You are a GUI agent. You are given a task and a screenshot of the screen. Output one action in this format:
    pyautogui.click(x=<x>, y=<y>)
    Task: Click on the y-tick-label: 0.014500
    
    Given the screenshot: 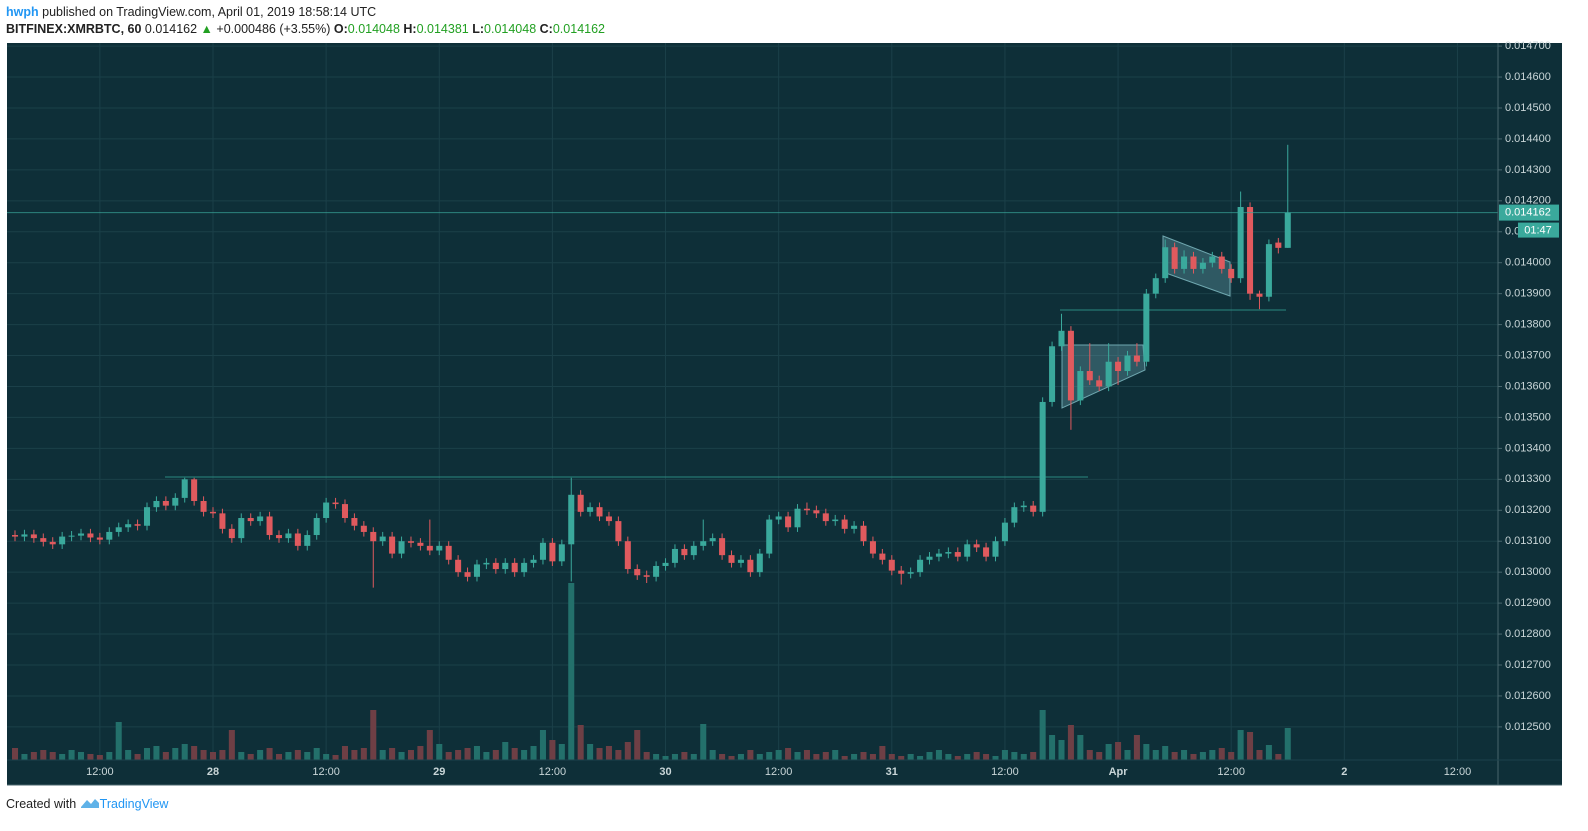 What is the action you would take?
    pyautogui.click(x=1528, y=108)
    